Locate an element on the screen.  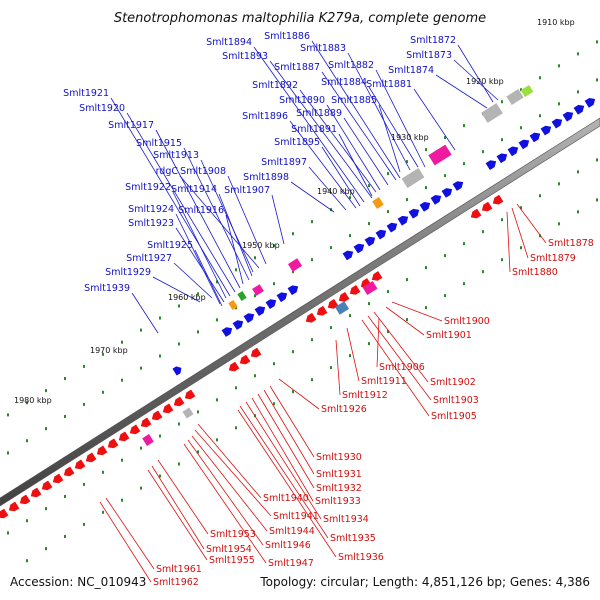
forward-gene-label: Smlt1881 is located at coordinates (389, 84).